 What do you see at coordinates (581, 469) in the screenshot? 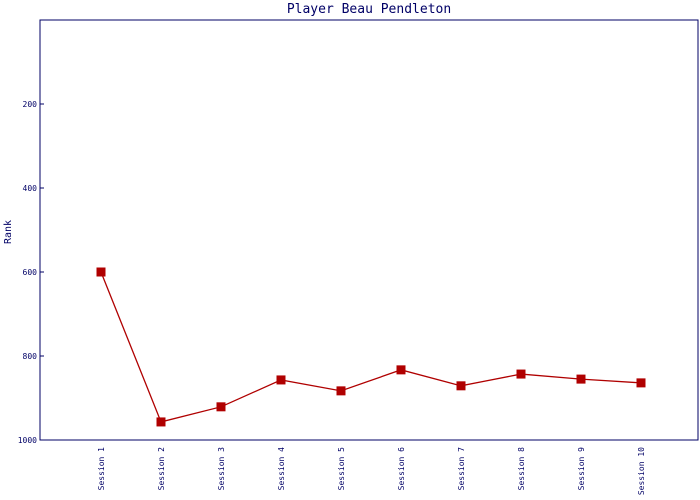
I see `x-tick-label: Session 9` at bounding box center [581, 469].